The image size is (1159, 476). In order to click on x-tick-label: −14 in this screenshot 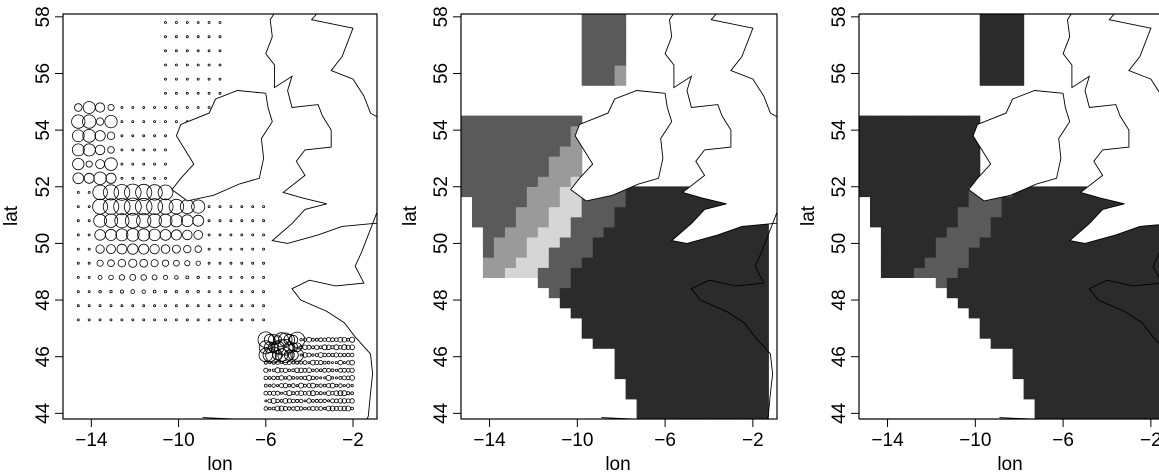, I will do `click(887, 440)`.